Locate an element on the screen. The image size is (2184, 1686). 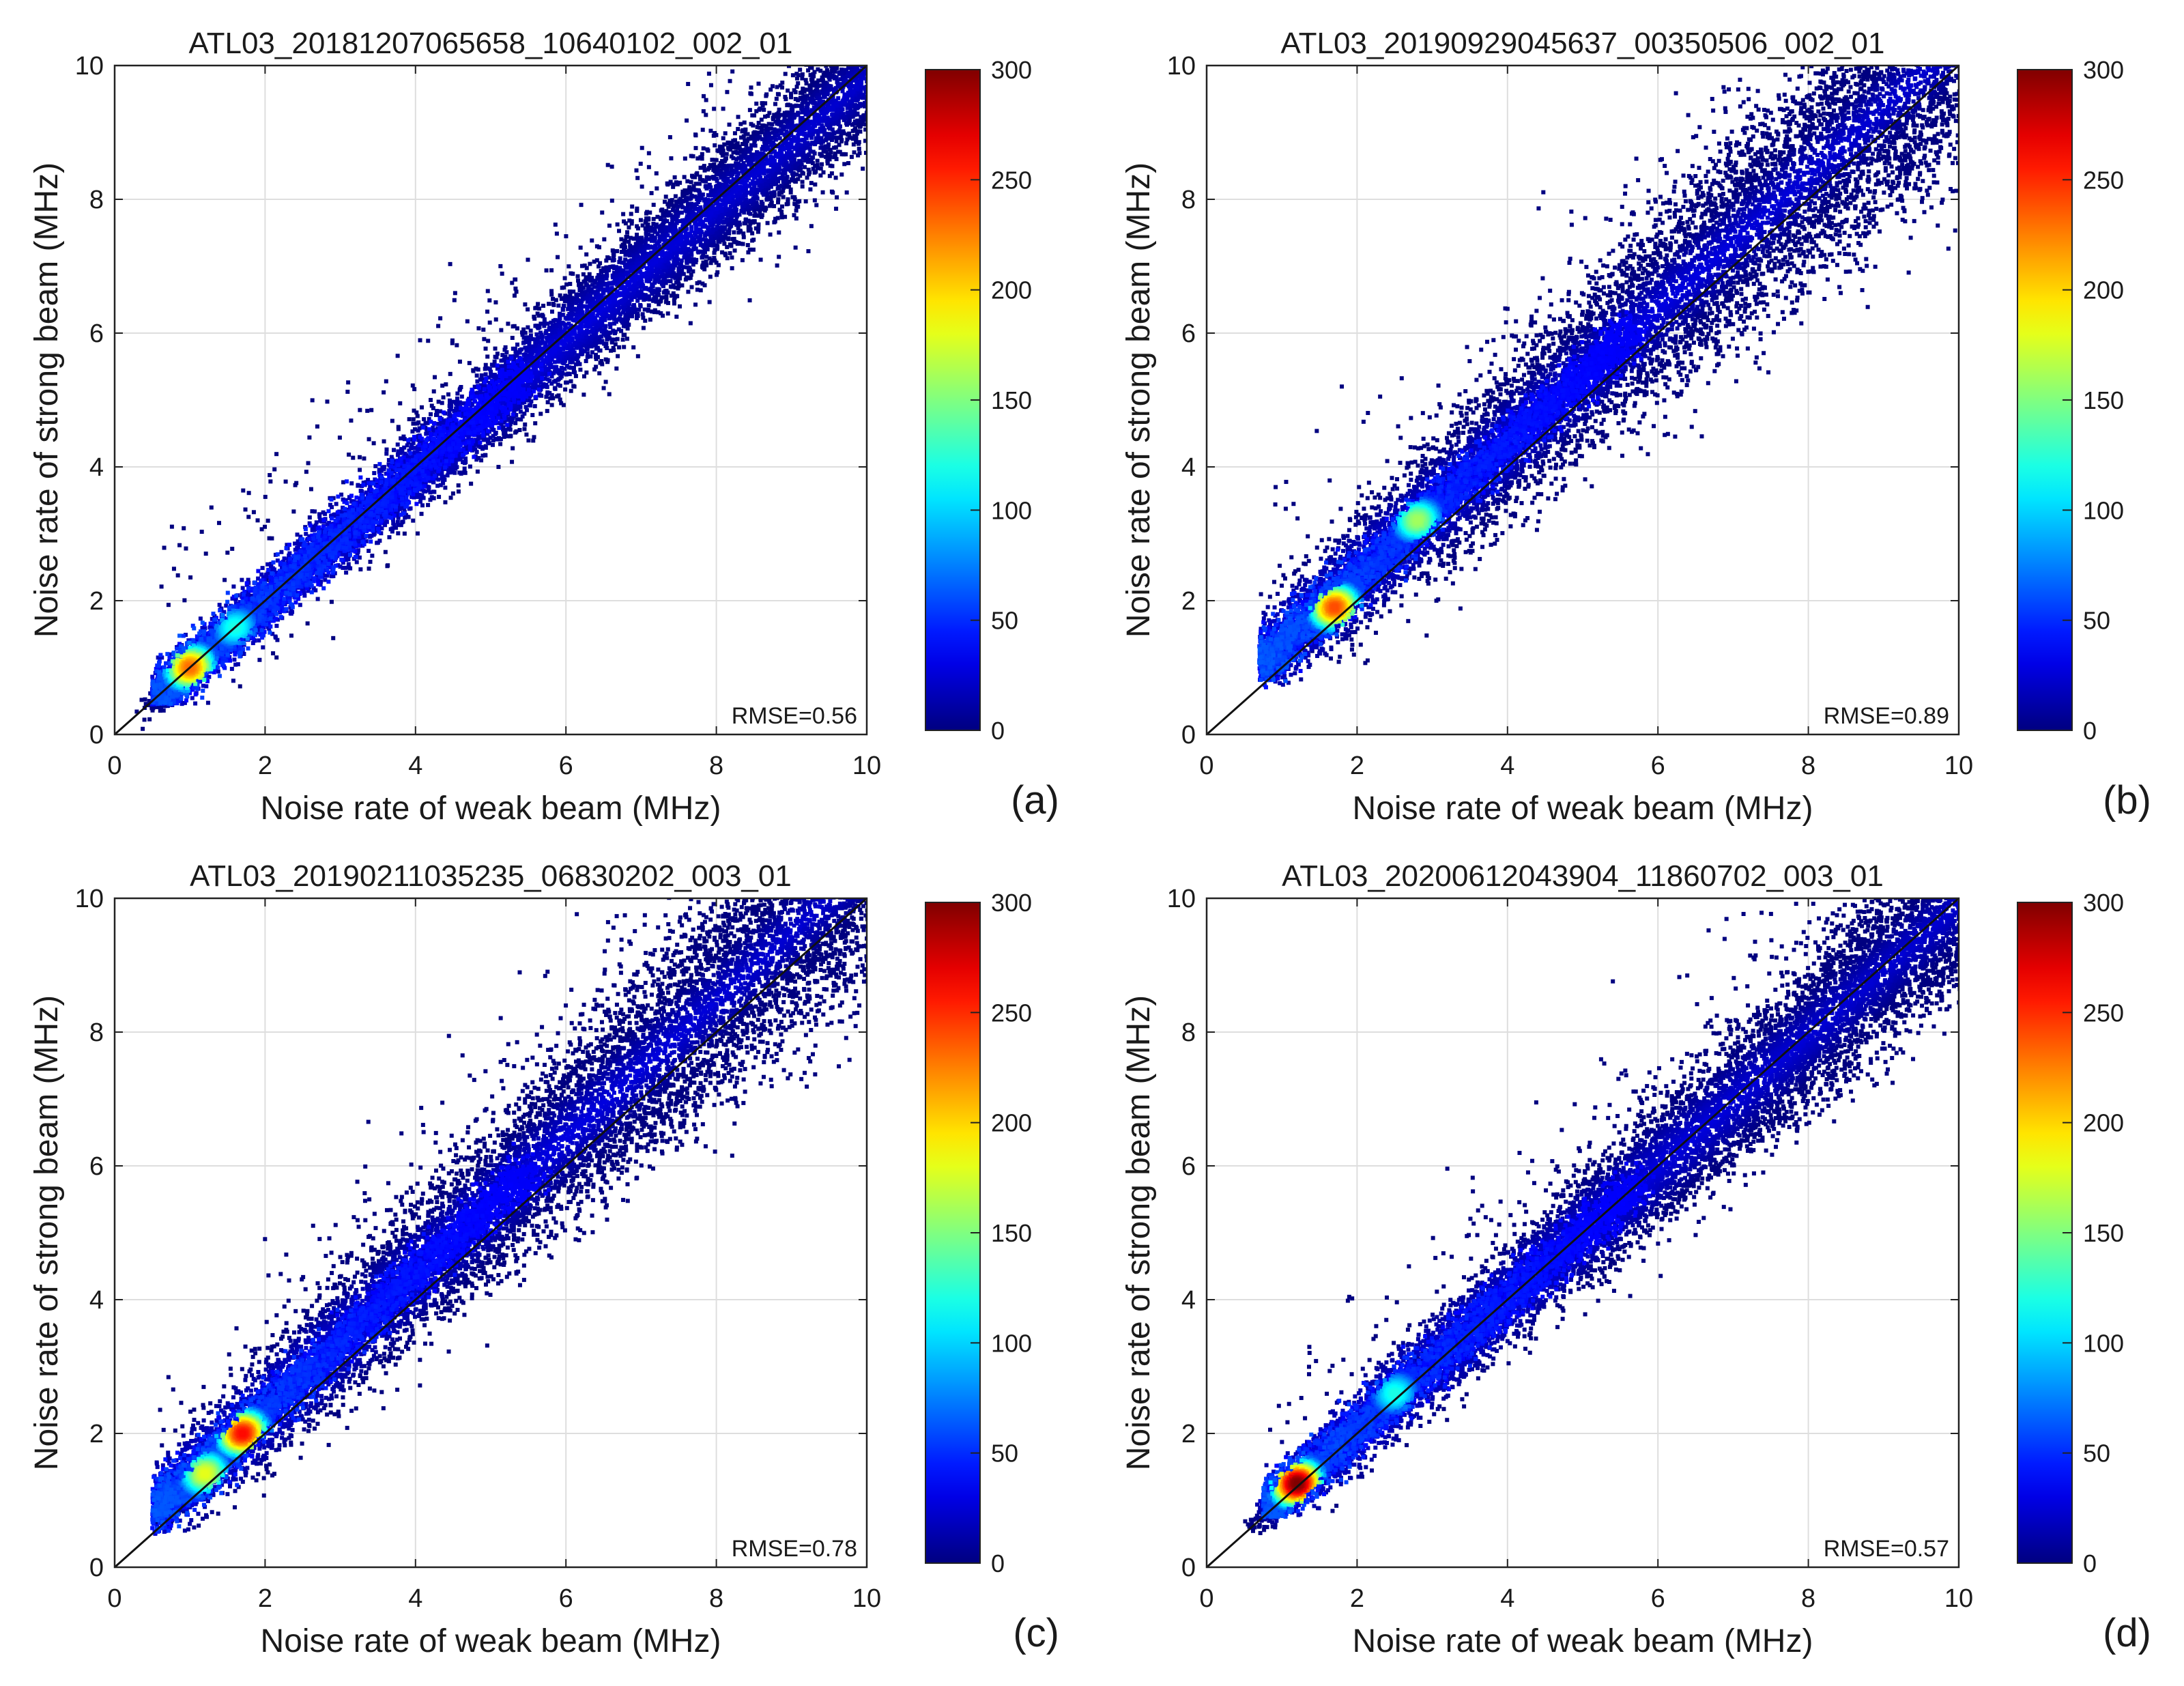
chart-title: ATL03_20181207065658_10640102_002_01 is located at coordinates (491, 43).